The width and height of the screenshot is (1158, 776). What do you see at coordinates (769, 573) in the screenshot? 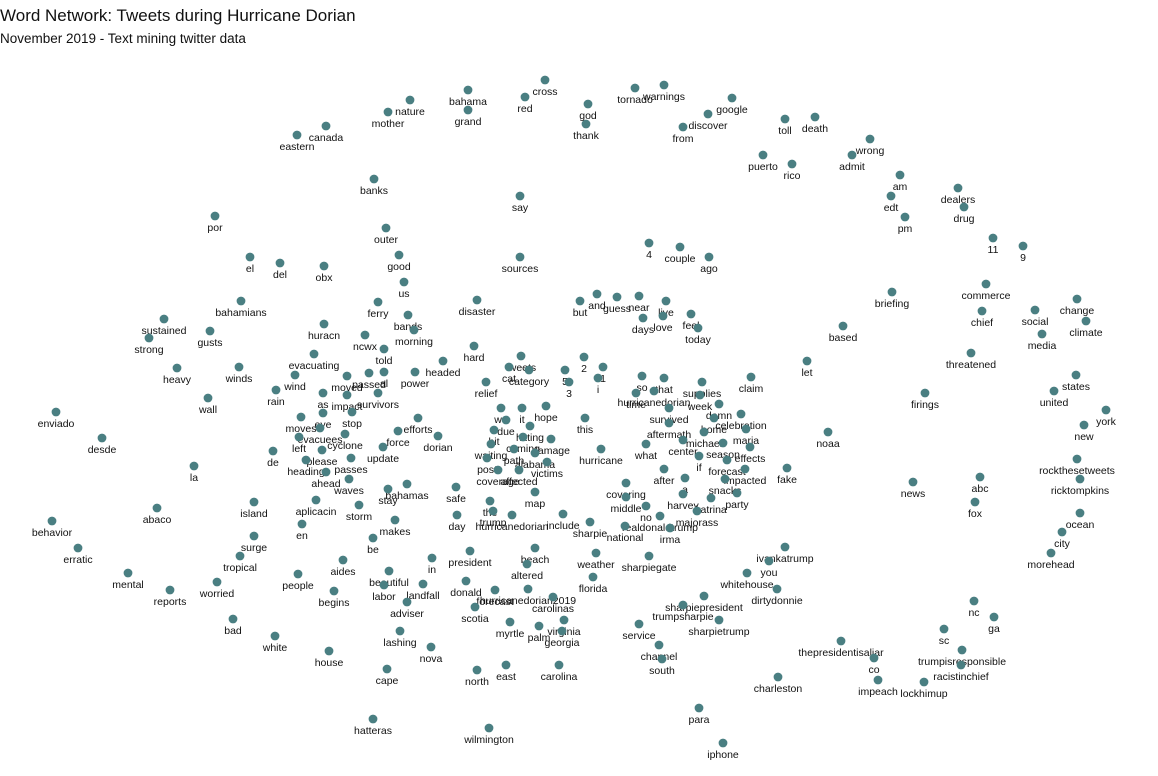
I see `node-label: you` at bounding box center [769, 573].